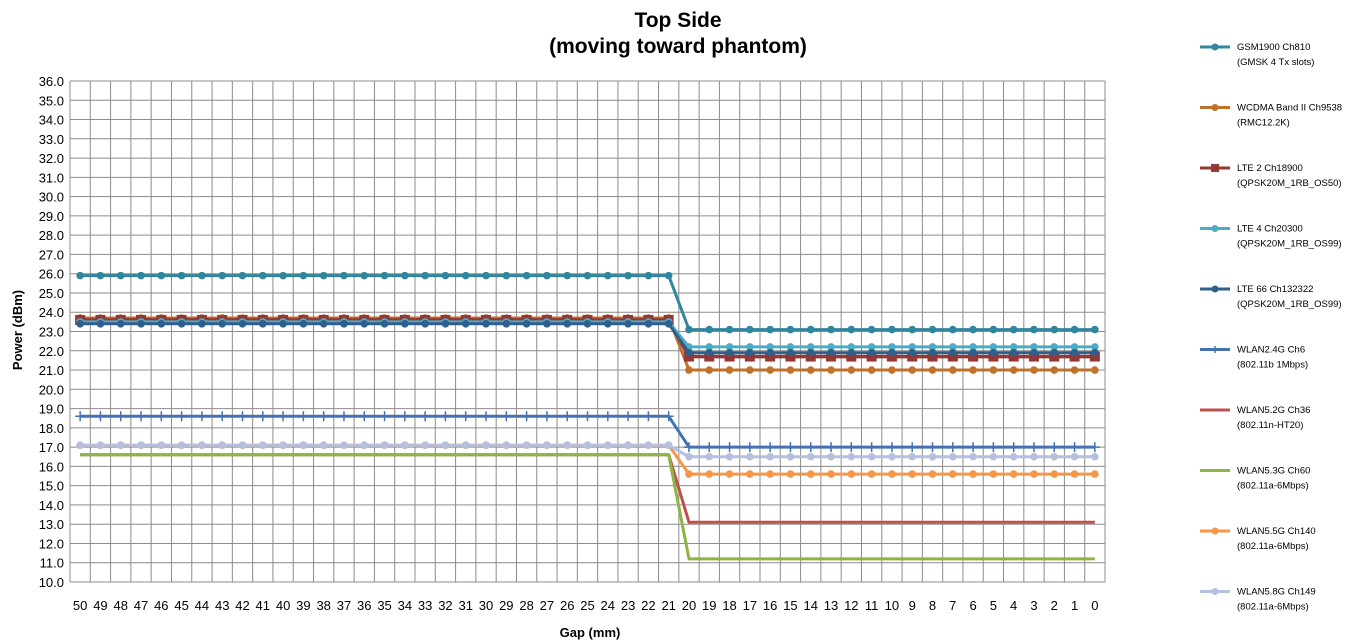  What do you see at coordinates (1270, 425) in the screenshot?
I see `legend-sublabel: (802.11n-HT20)` at bounding box center [1270, 425].